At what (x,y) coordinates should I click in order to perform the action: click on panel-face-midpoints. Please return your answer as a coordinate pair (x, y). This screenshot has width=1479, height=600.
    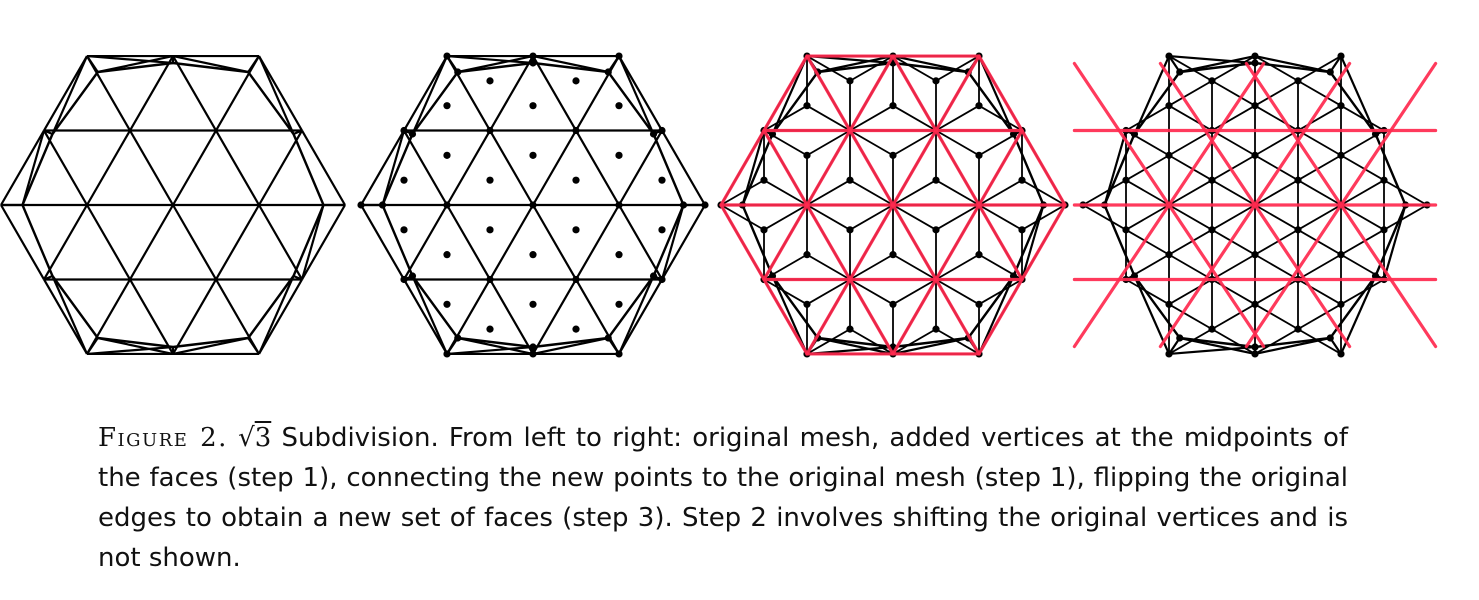
    Looking at the image, I should click on (533, 205).